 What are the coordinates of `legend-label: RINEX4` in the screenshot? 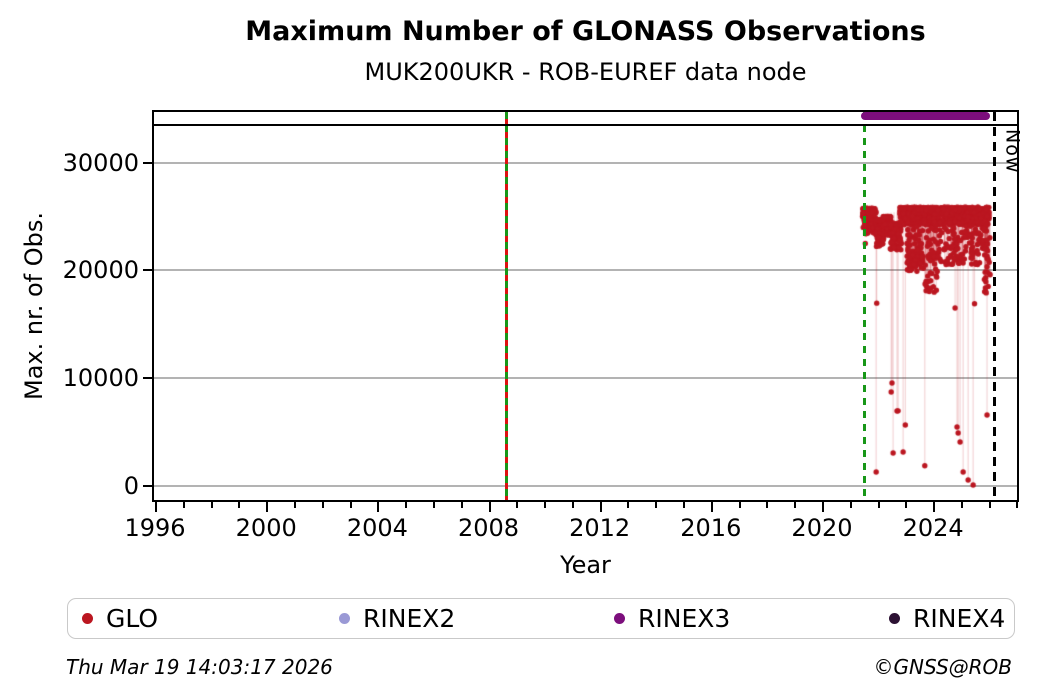 It's located at (959, 618).